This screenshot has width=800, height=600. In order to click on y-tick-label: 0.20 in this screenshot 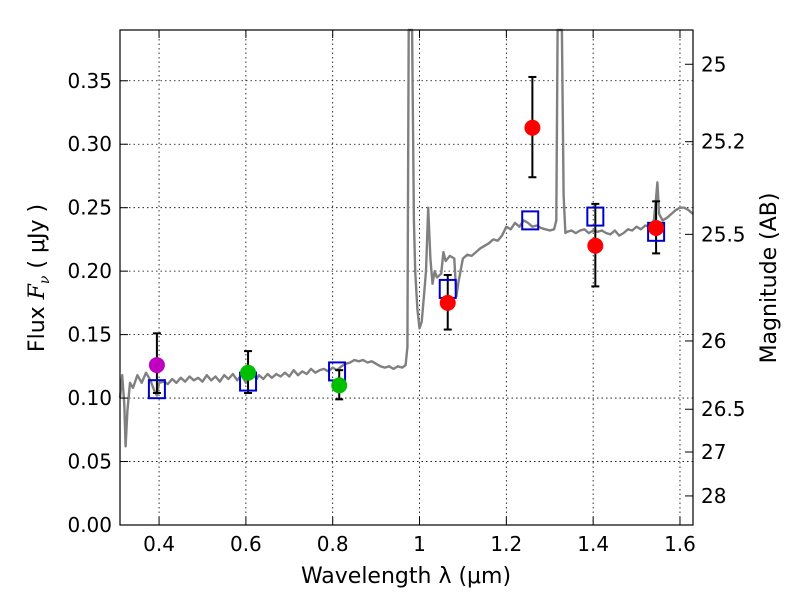, I will do `click(89, 271)`.